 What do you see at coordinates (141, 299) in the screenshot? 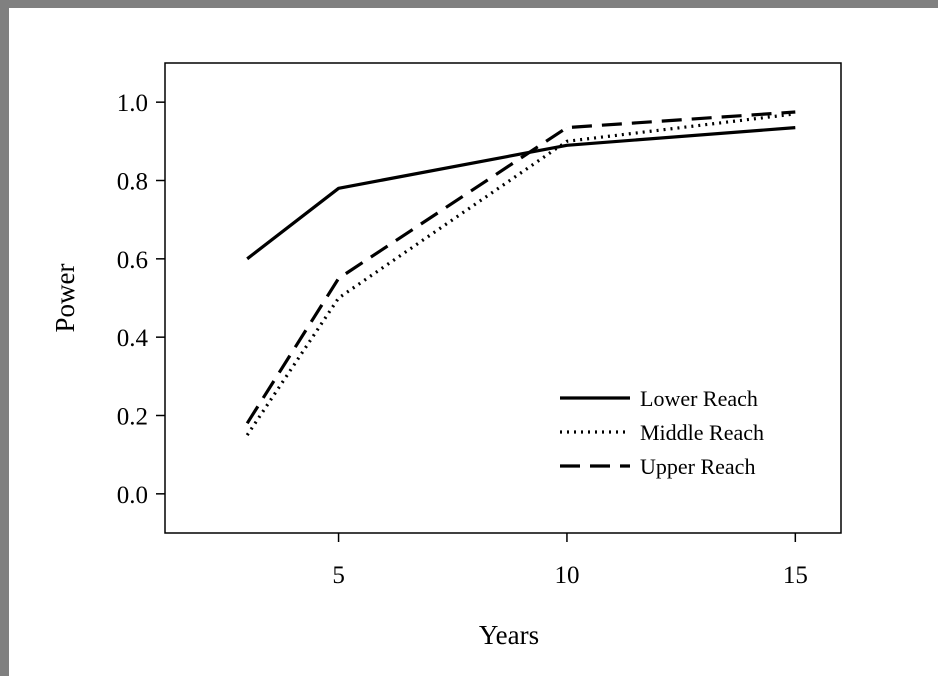
I see `y-axis: 0.0 0.2 0.4 0.6 0.8 1.0` at bounding box center [141, 299].